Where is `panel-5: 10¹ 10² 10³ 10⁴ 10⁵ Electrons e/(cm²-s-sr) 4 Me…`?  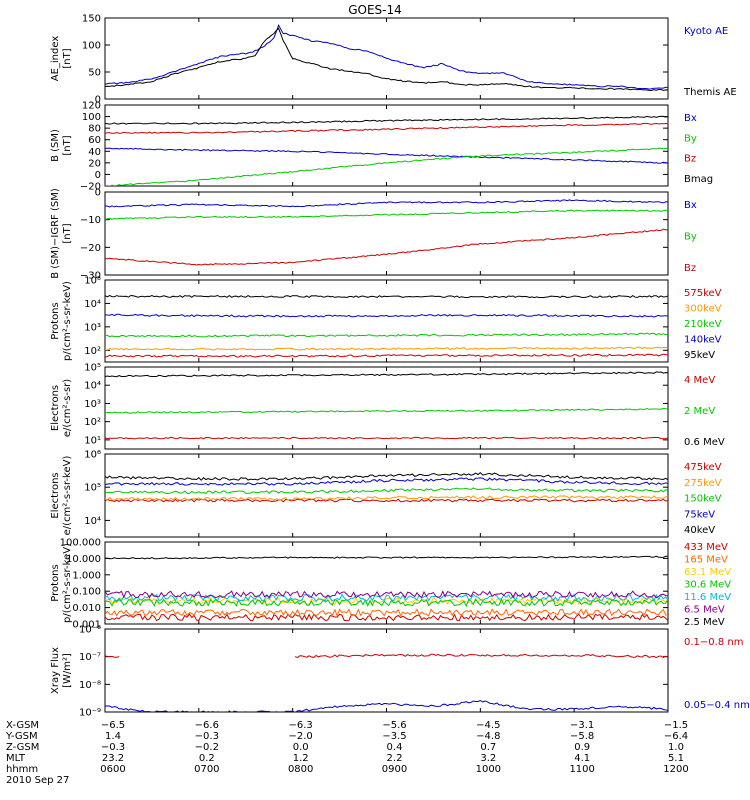
panel-5: 10¹ 10² 10³ 10⁴ 10⁵ Electrons e/(cm²-s-sr) 4 Me… is located at coordinates (387, 406).